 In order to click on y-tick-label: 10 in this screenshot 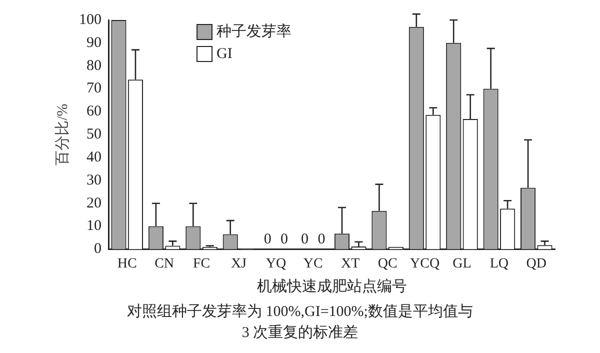, I will do `click(94, 226)`.